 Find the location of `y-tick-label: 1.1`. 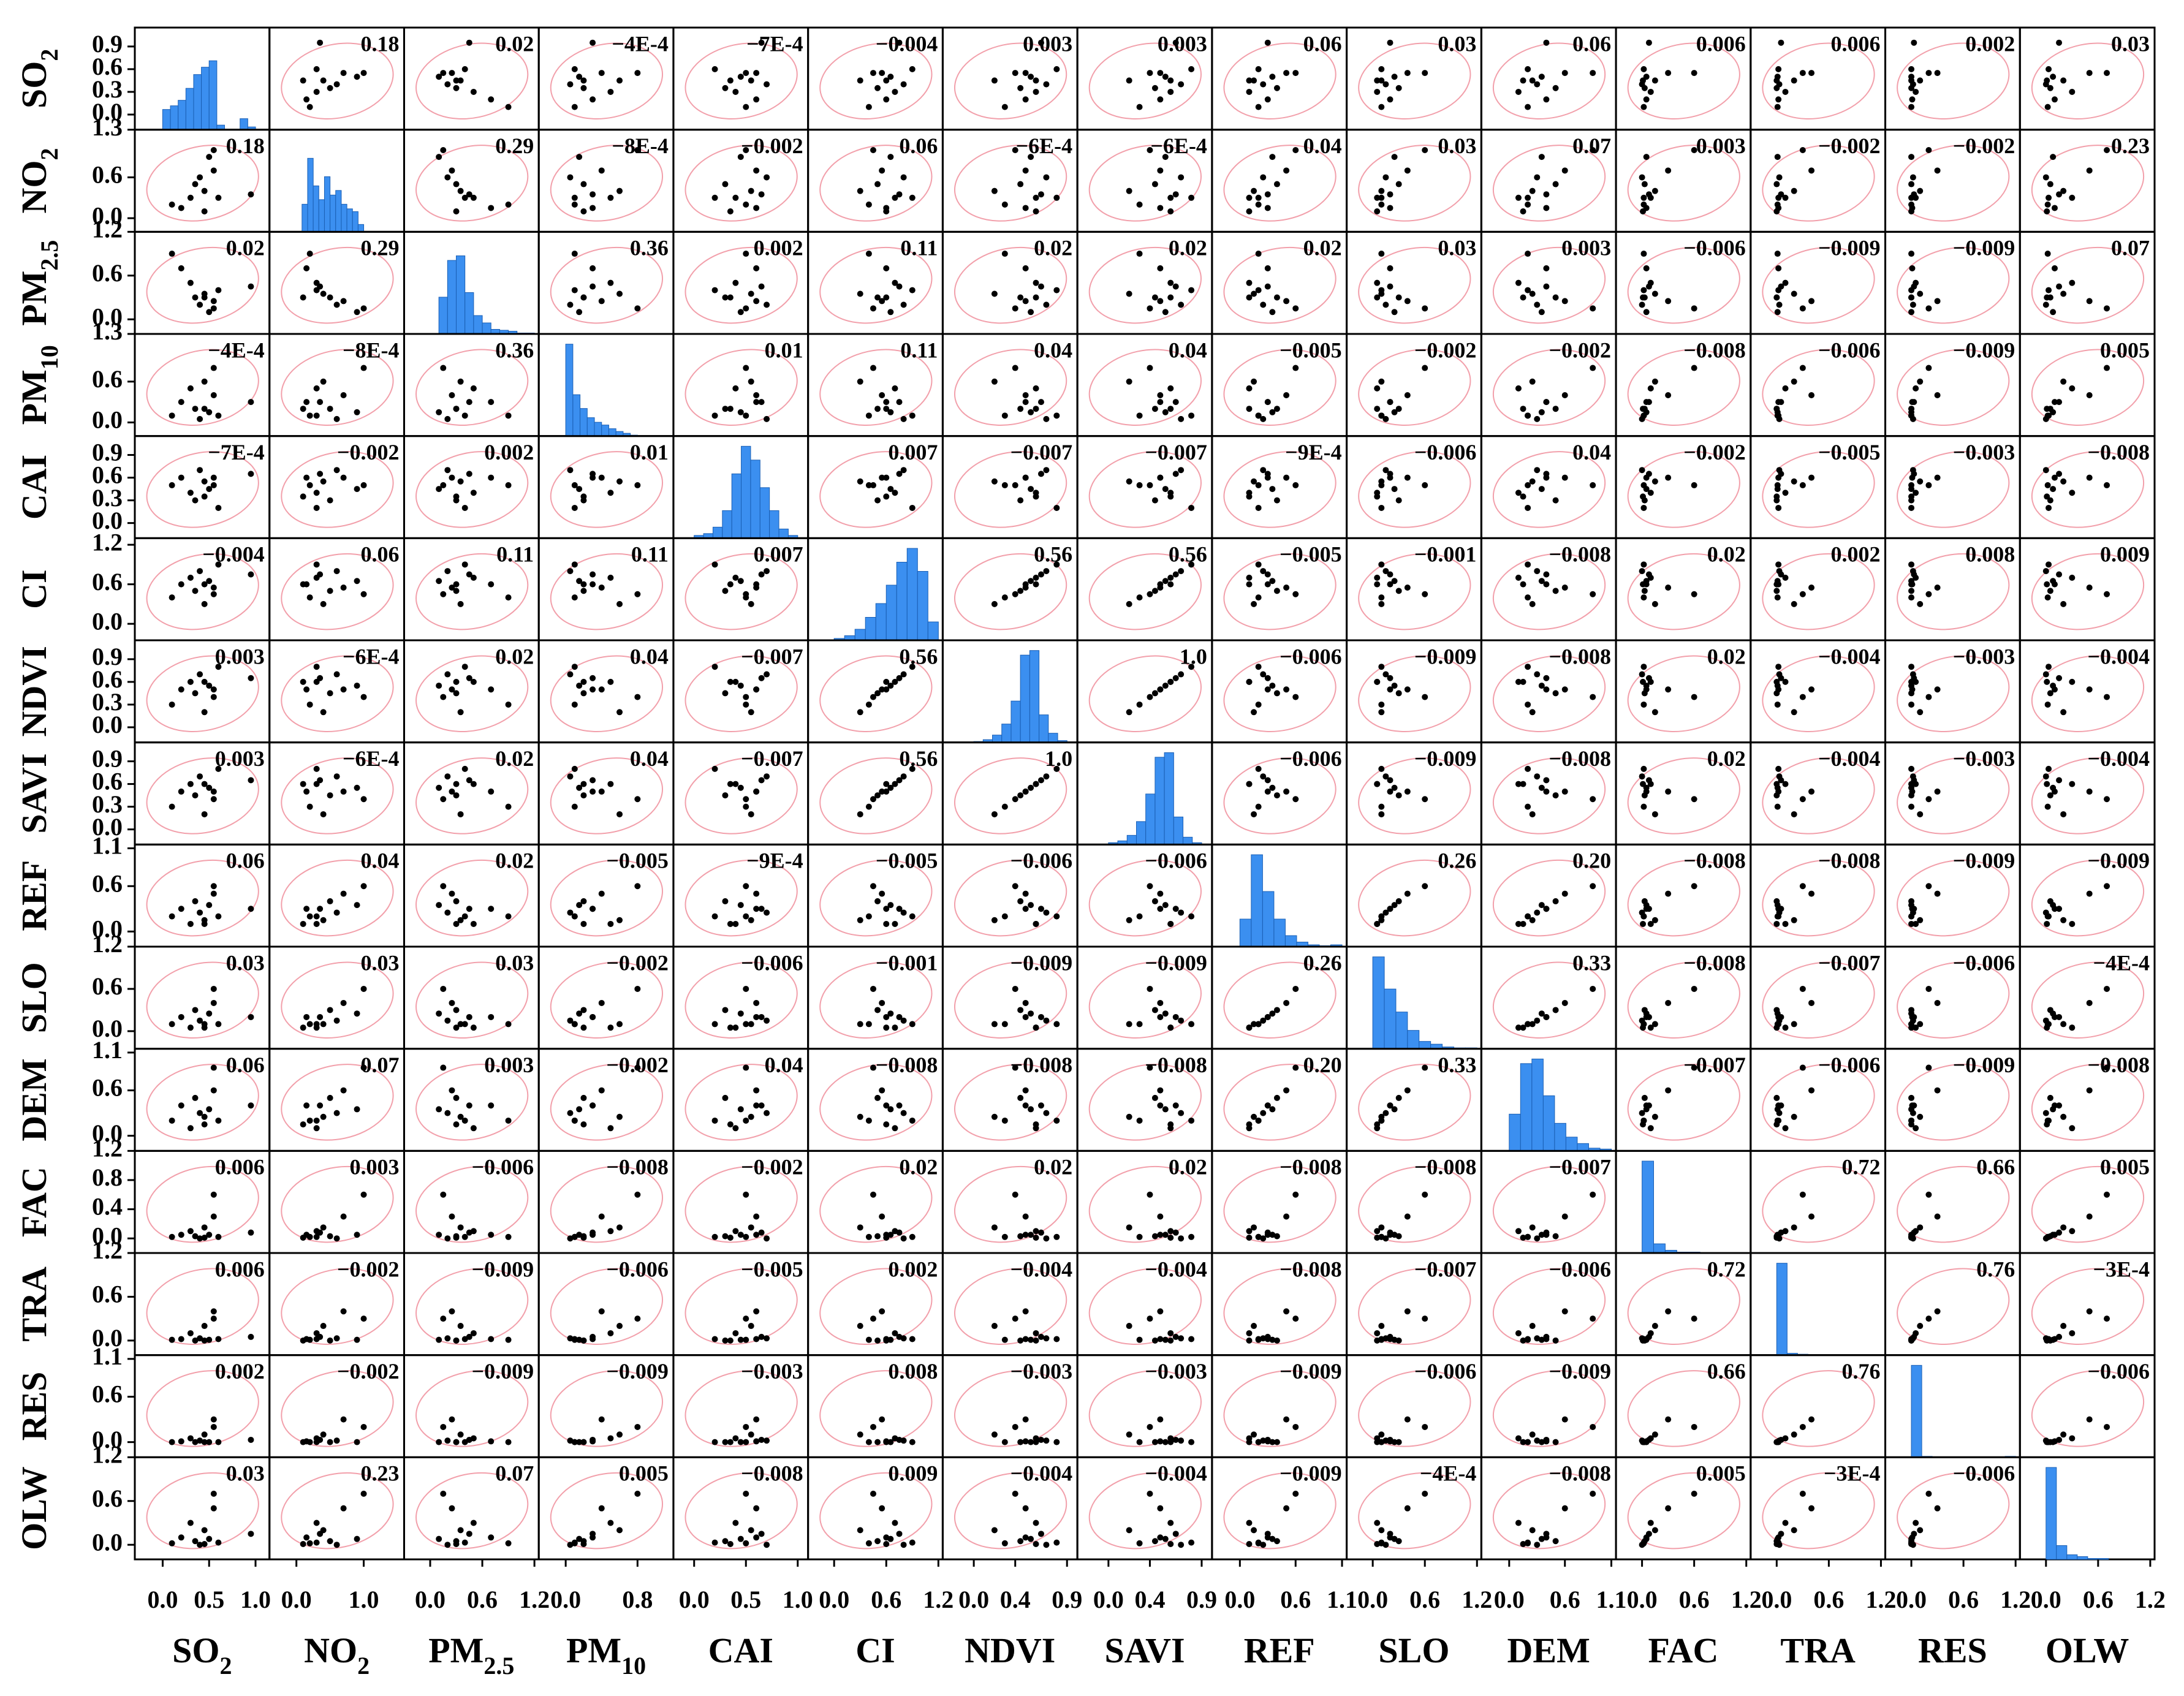

y-tick-label: 1.1 is located at coordinates (107, 1050).